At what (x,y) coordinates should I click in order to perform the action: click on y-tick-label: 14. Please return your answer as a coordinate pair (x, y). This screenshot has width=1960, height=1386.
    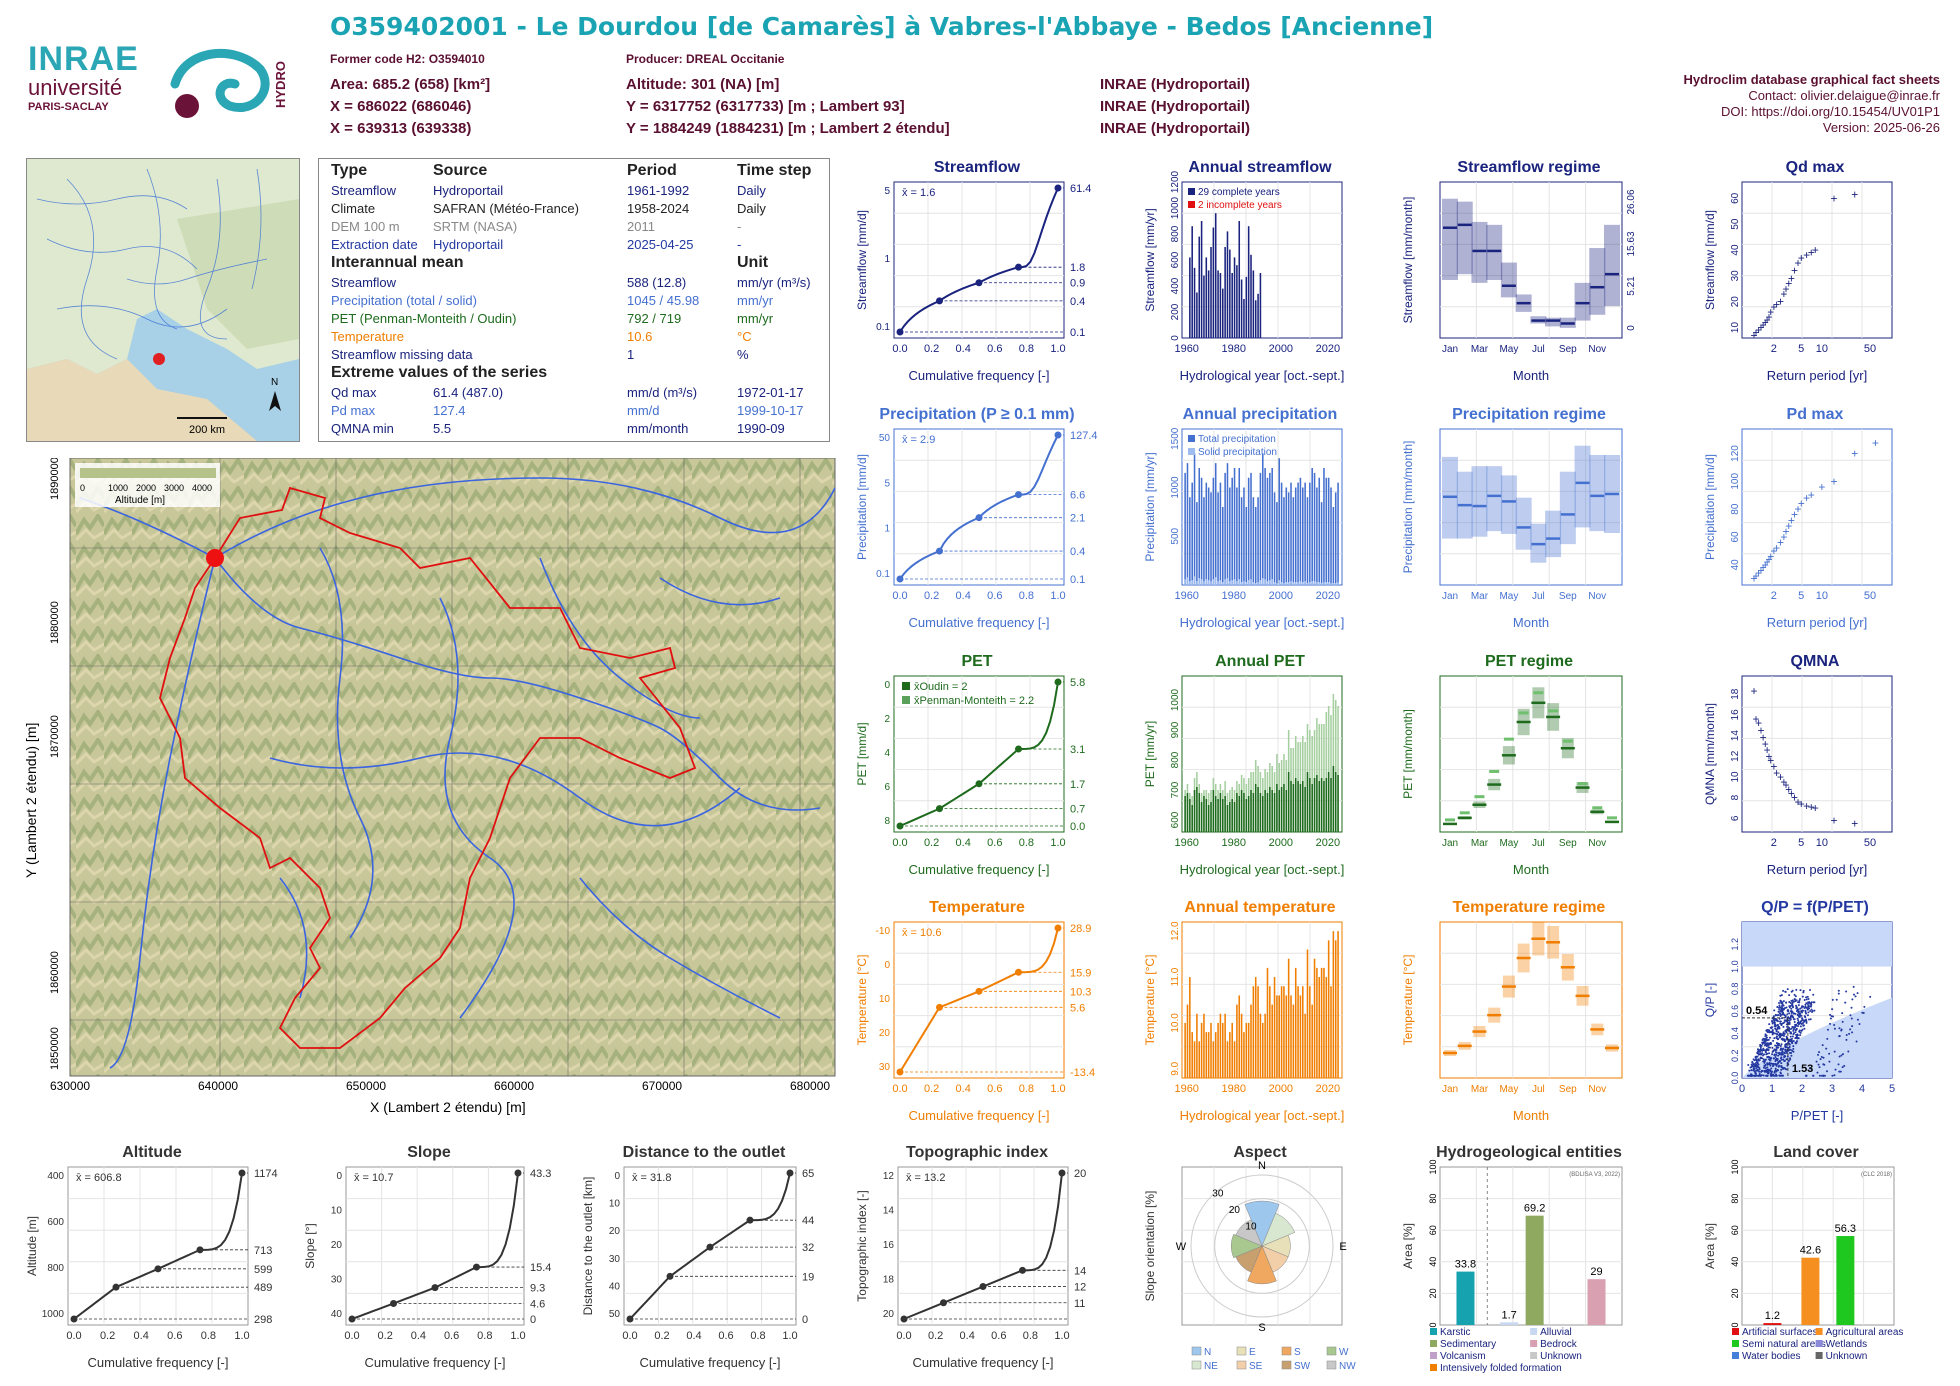
    Looking at the image, I should click on (889, 1211).